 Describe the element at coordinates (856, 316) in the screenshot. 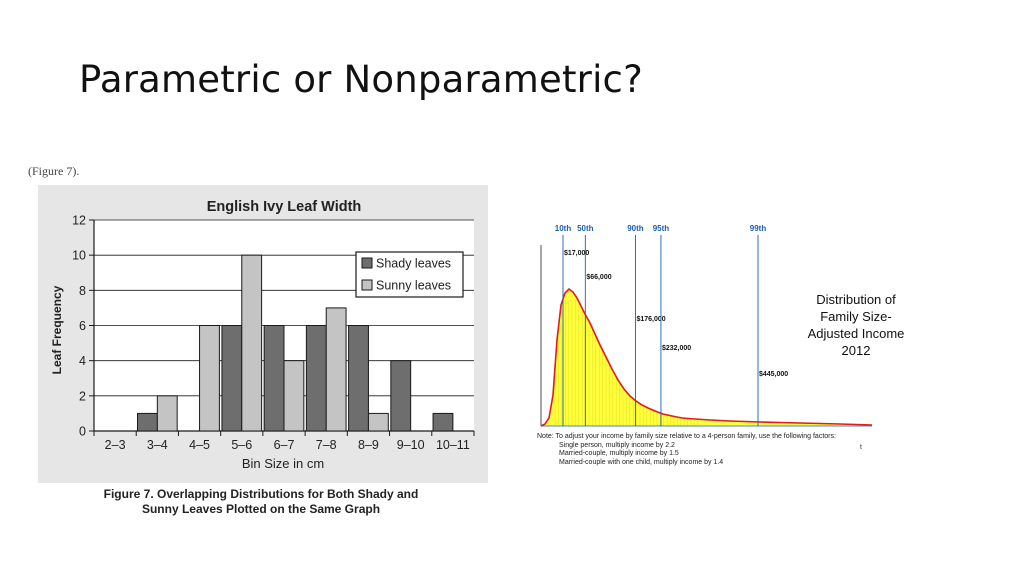

I see `income-title-line-2: Family Size-` at that location.